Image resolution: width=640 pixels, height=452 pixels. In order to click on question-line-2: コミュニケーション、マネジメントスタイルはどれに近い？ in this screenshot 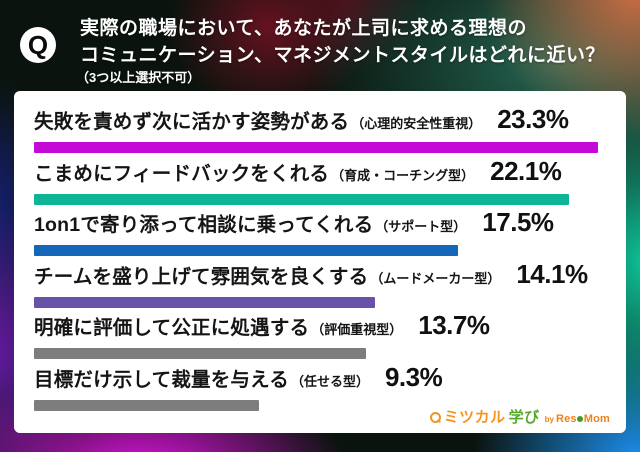, I will do `click(342, 55)`.